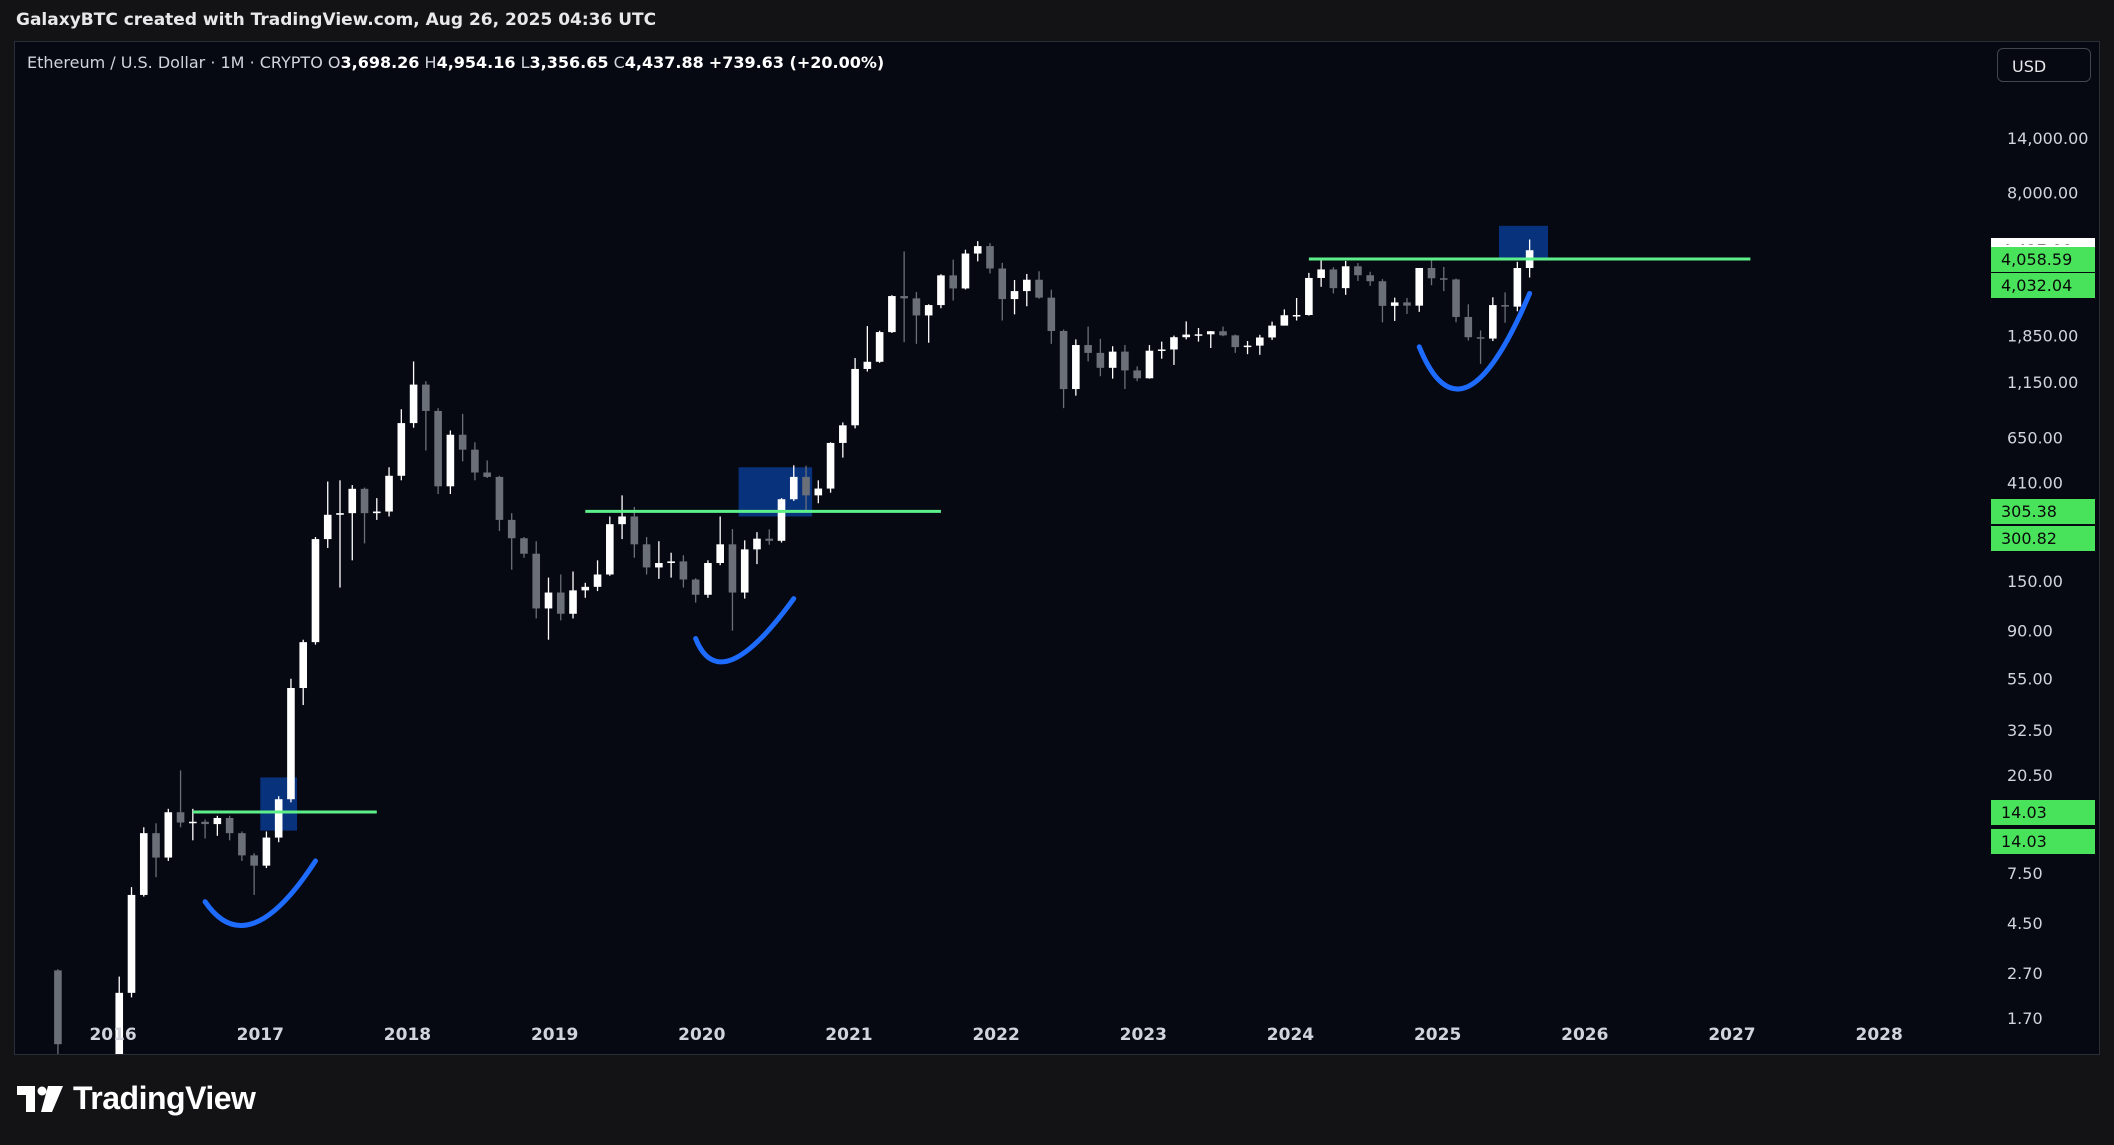 The width and height of the screenshot is (2114, 1145). I want to click on x-tick-2016: 2016, so click(112, 1035).